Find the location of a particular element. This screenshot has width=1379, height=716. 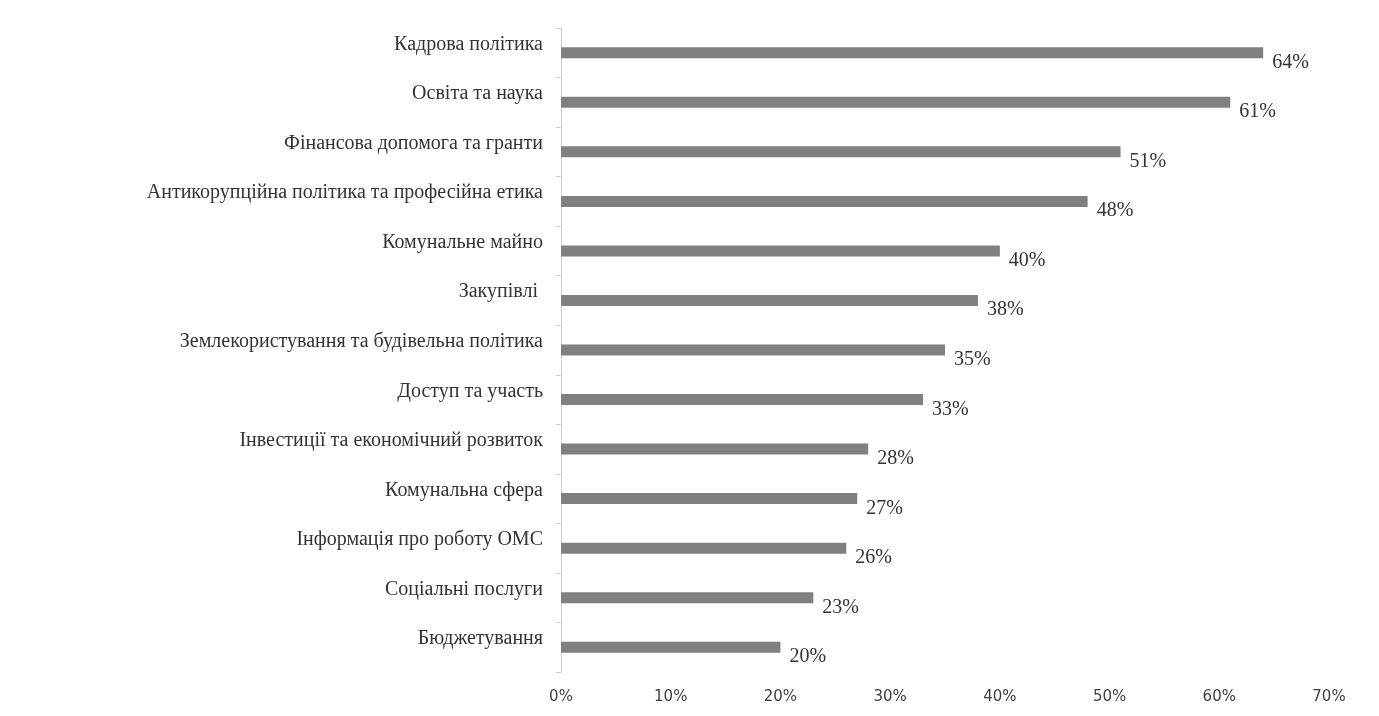

y-tick-label: Бюджетування is located at coordinates (480, 638).